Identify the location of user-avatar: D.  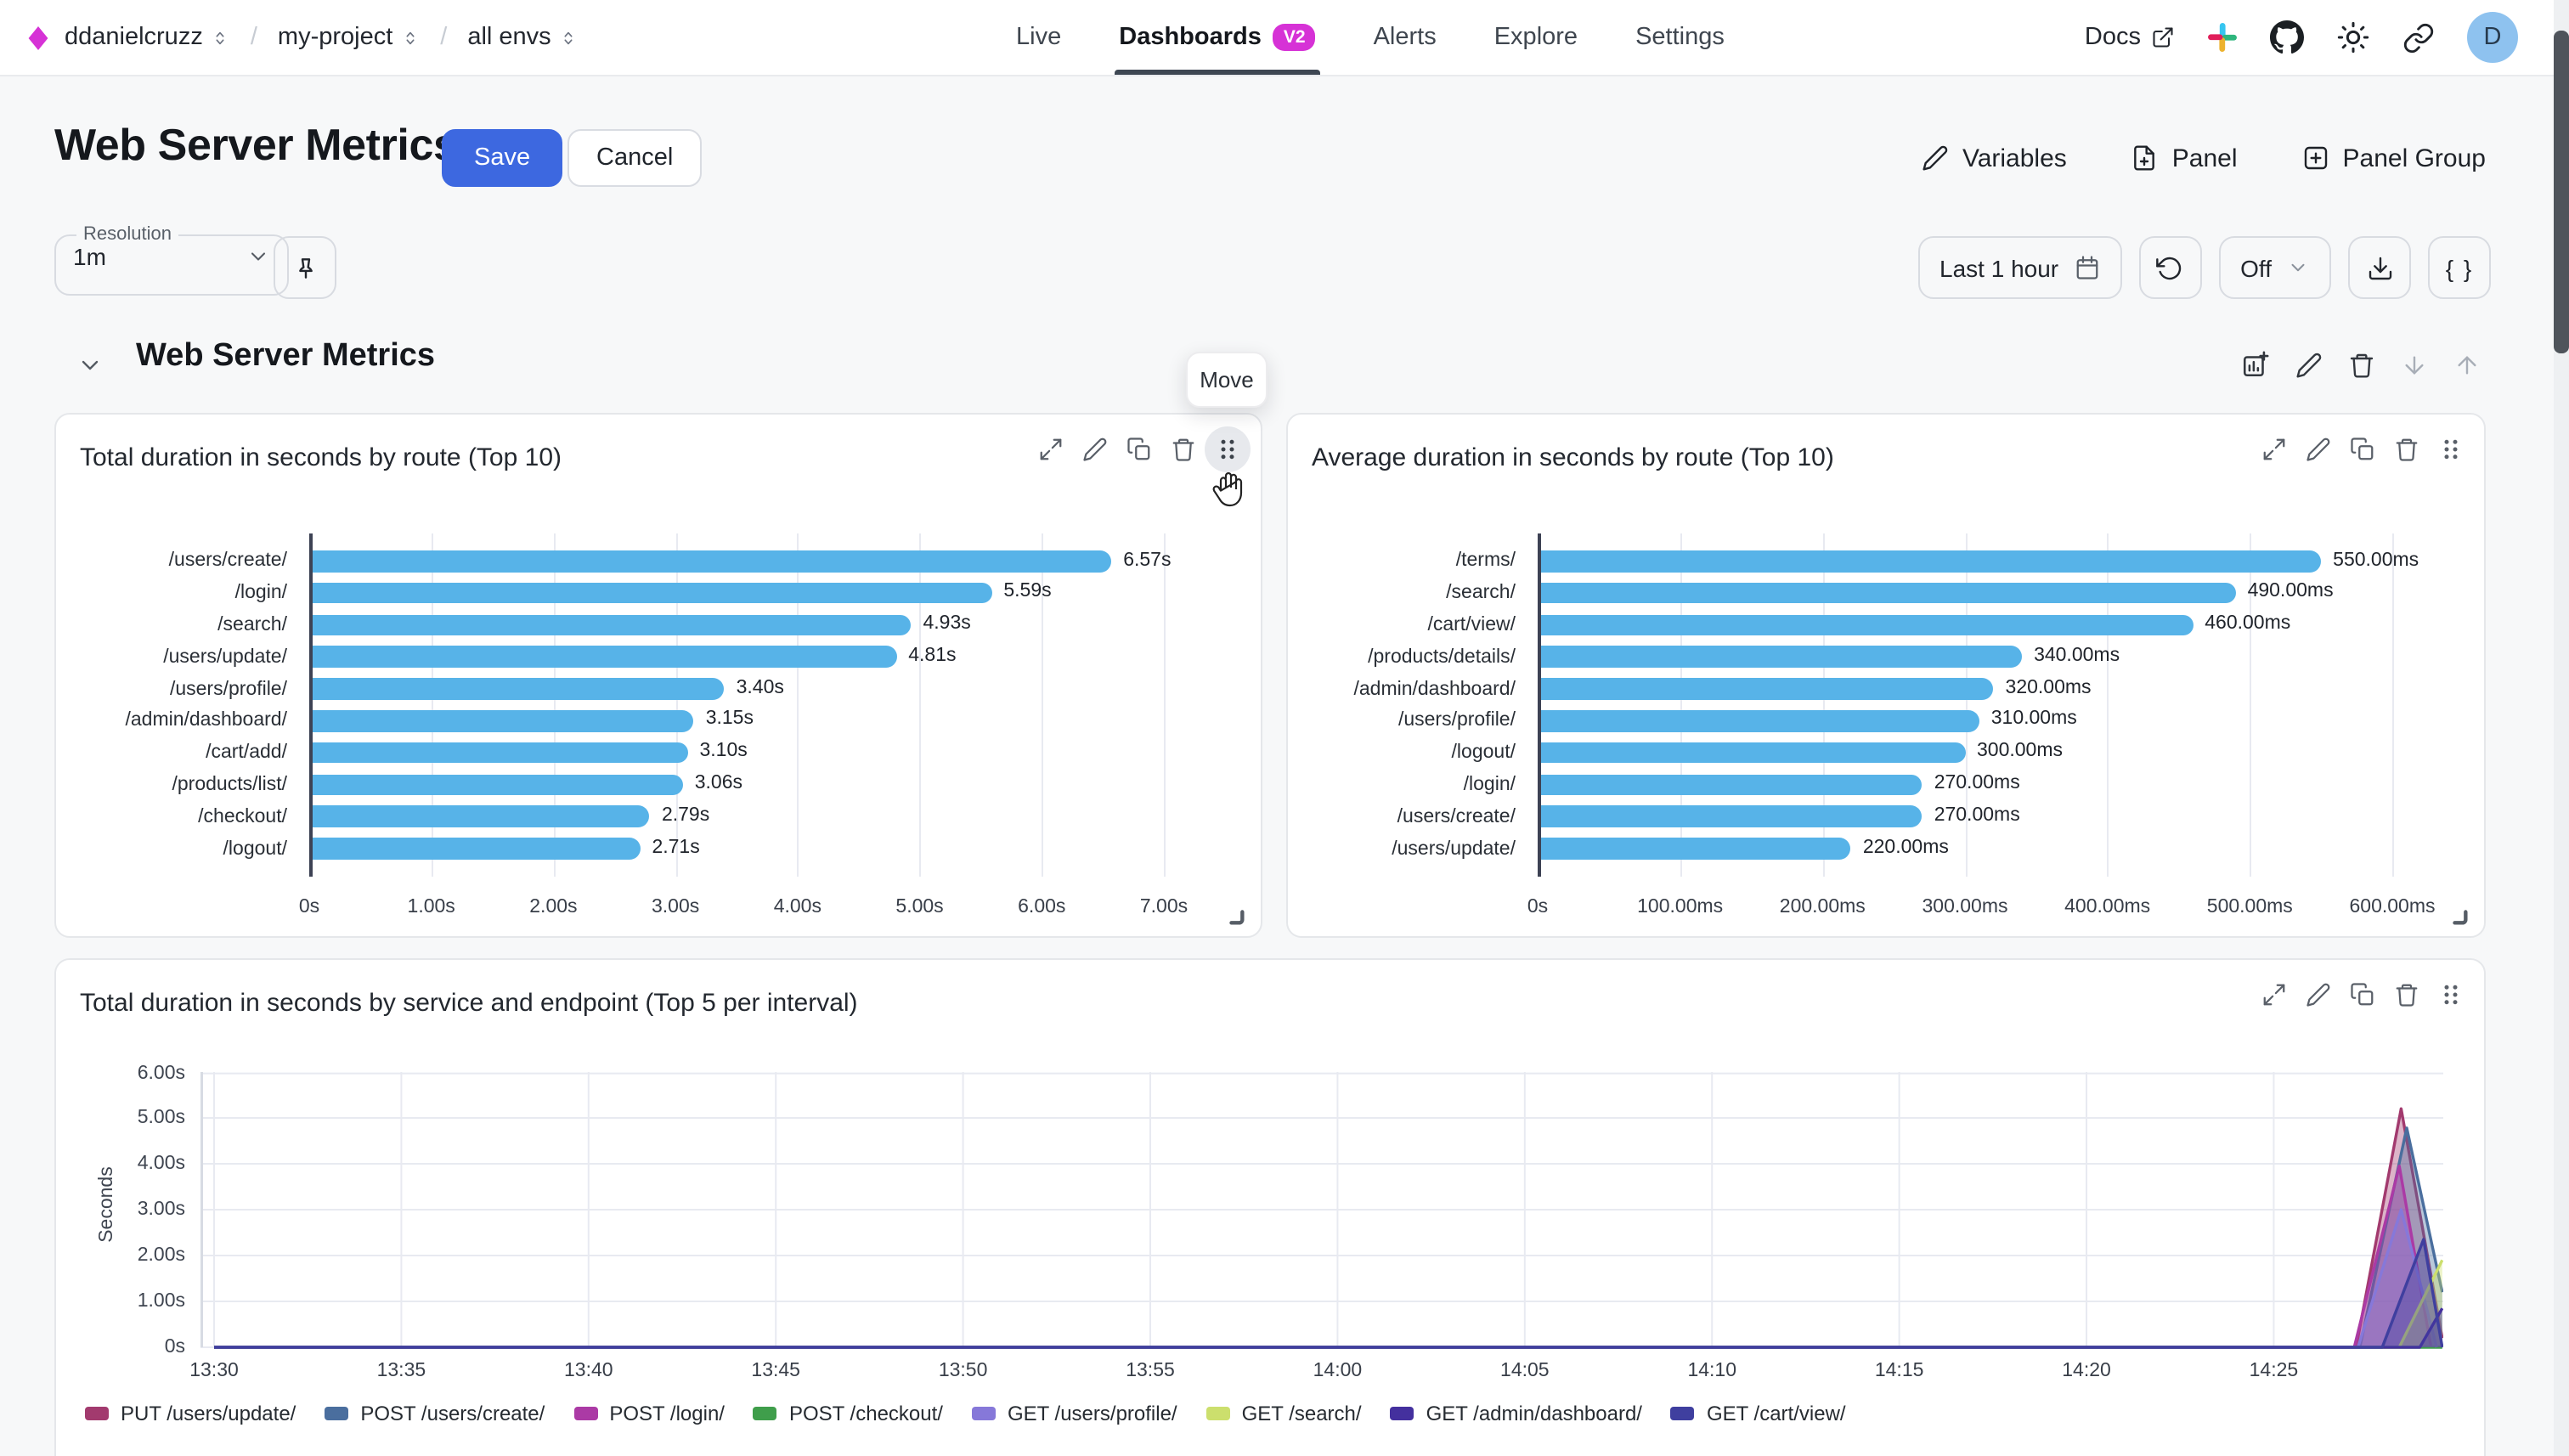
(2493, 38).